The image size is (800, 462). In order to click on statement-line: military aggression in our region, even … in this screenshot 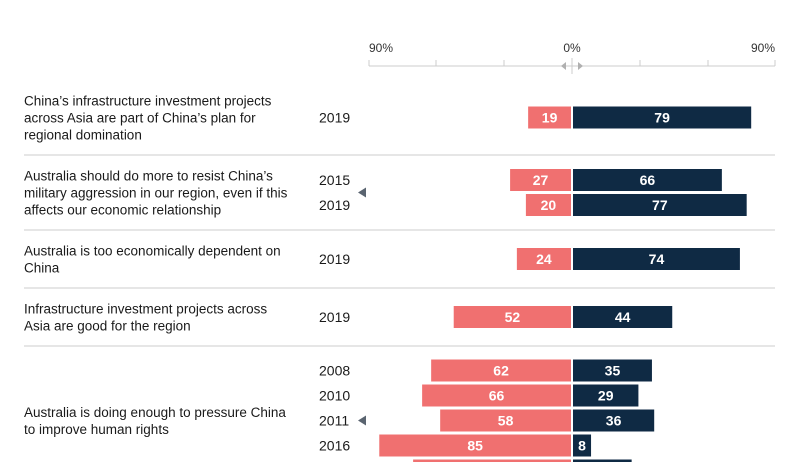, I will do `click(156, 193)`.